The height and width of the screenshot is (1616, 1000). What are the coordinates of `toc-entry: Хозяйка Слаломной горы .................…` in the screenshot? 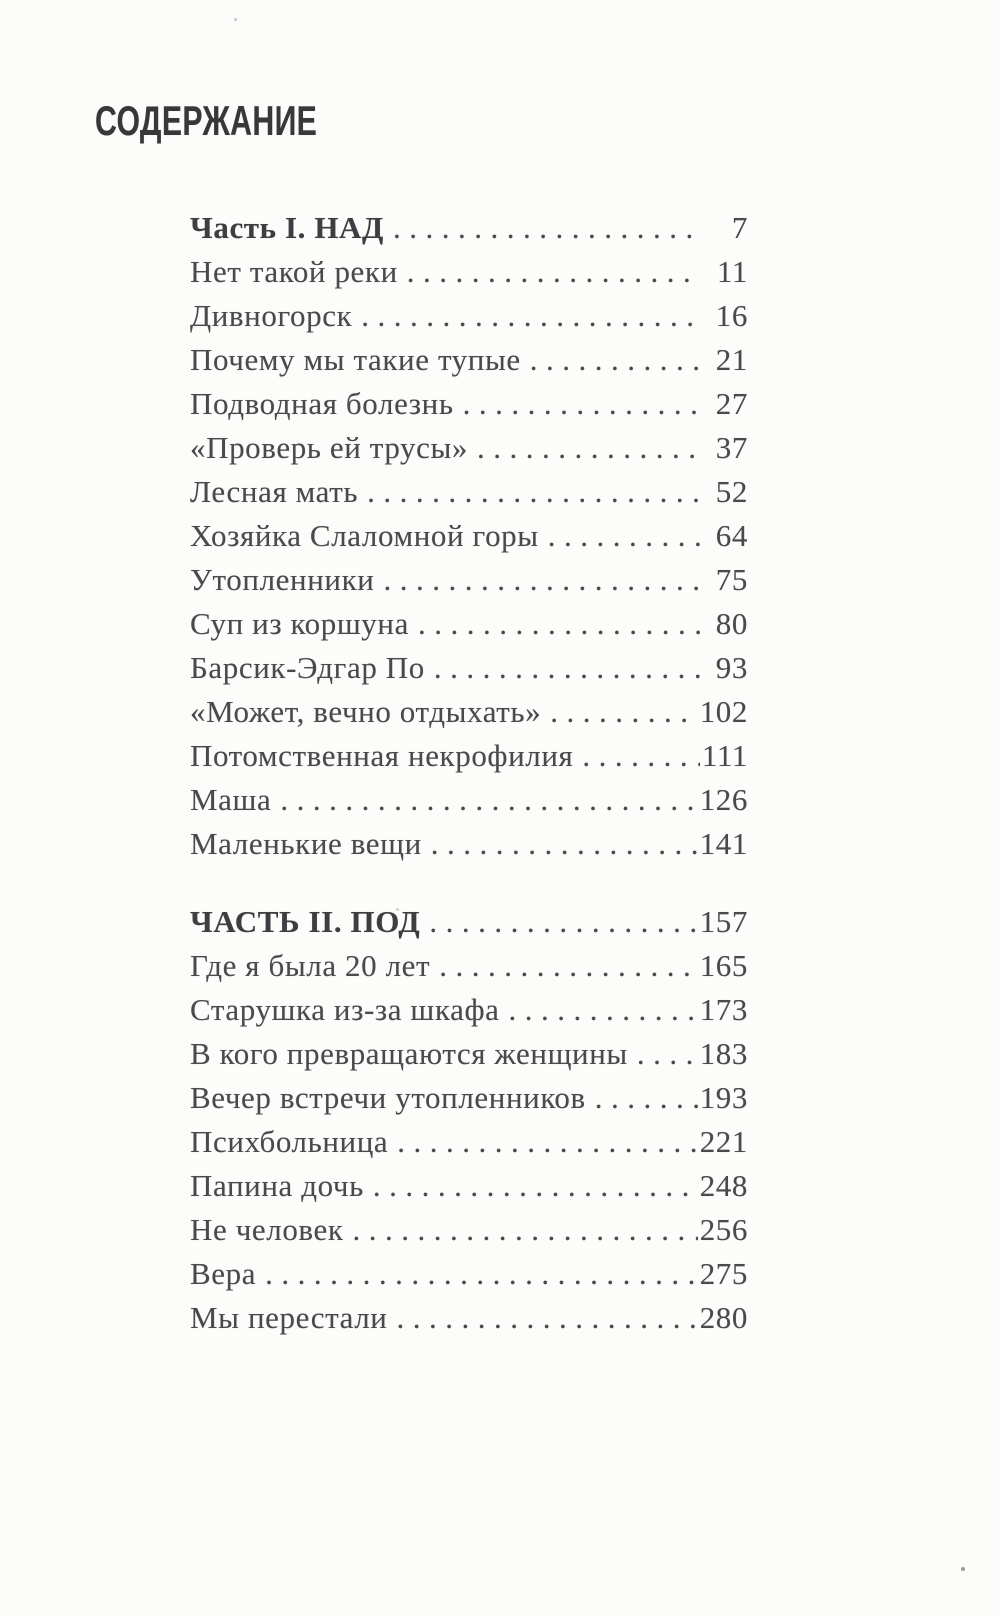 It's located at (469, 536).